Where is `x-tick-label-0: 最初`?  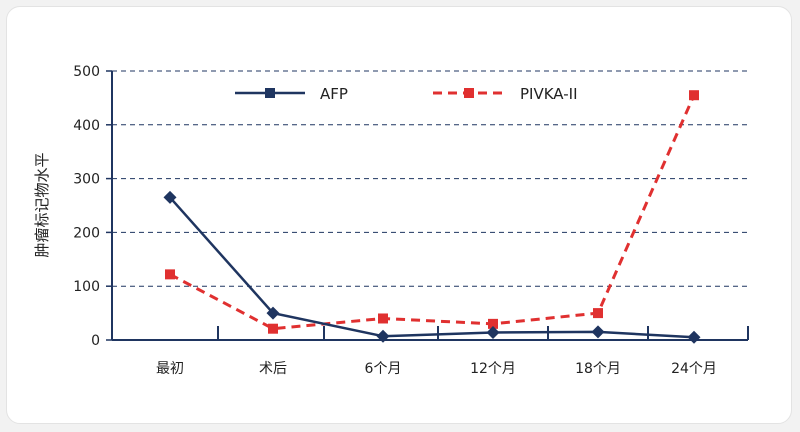 x-tick-label-0: 最初 is located at coordinates (170, 368).